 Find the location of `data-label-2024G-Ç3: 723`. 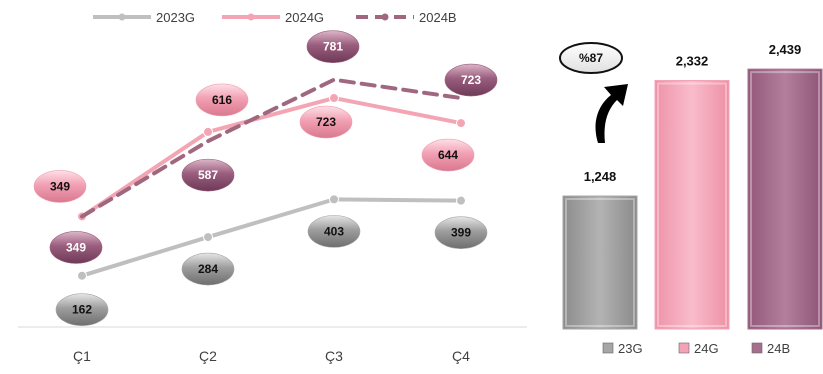

data-label-2024G-Ç3: 723 is located at coordinates (326, 122).